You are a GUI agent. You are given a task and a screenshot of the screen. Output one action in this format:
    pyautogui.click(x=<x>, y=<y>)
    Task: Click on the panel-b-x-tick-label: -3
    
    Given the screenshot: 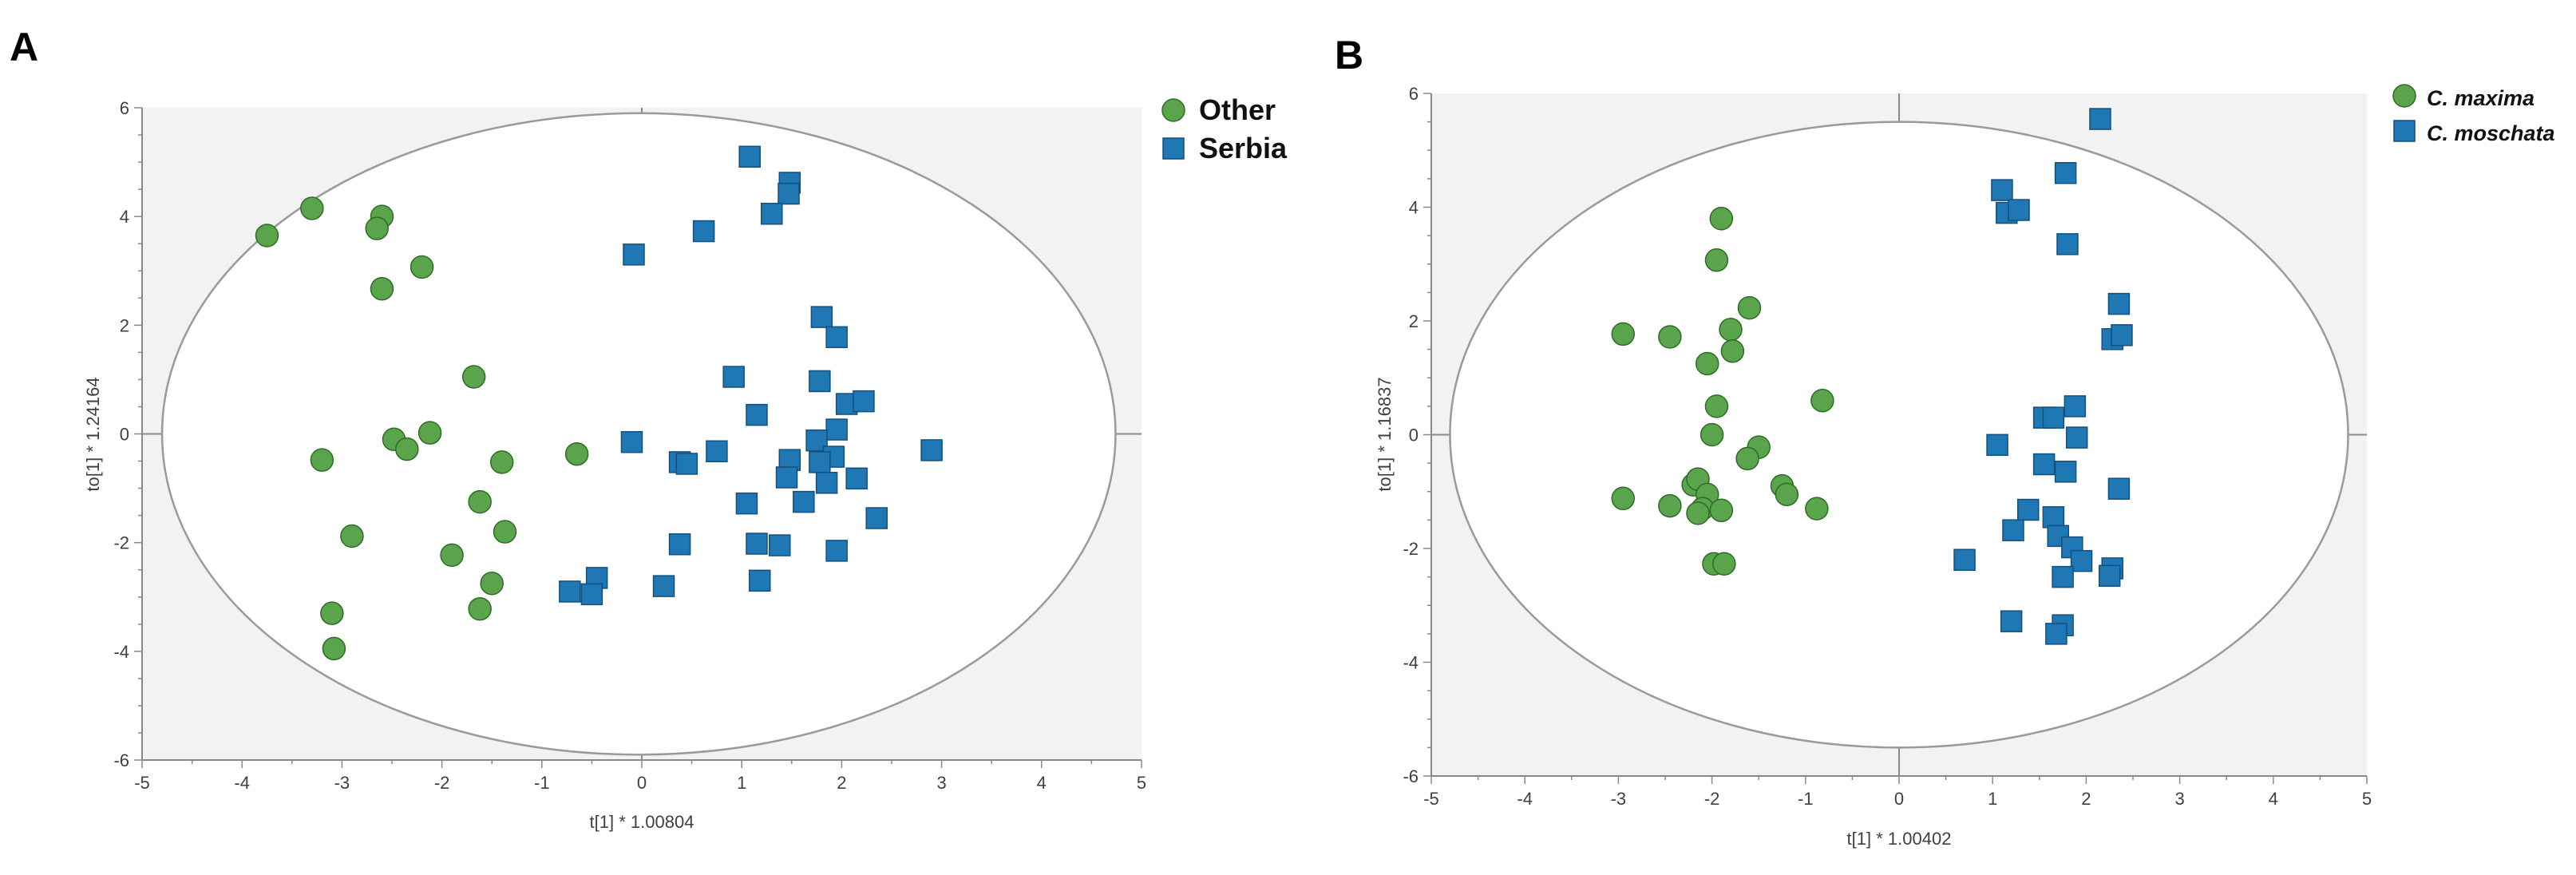 What is the action you would take?
    pyautogui.click(x=1619, y=799)
    